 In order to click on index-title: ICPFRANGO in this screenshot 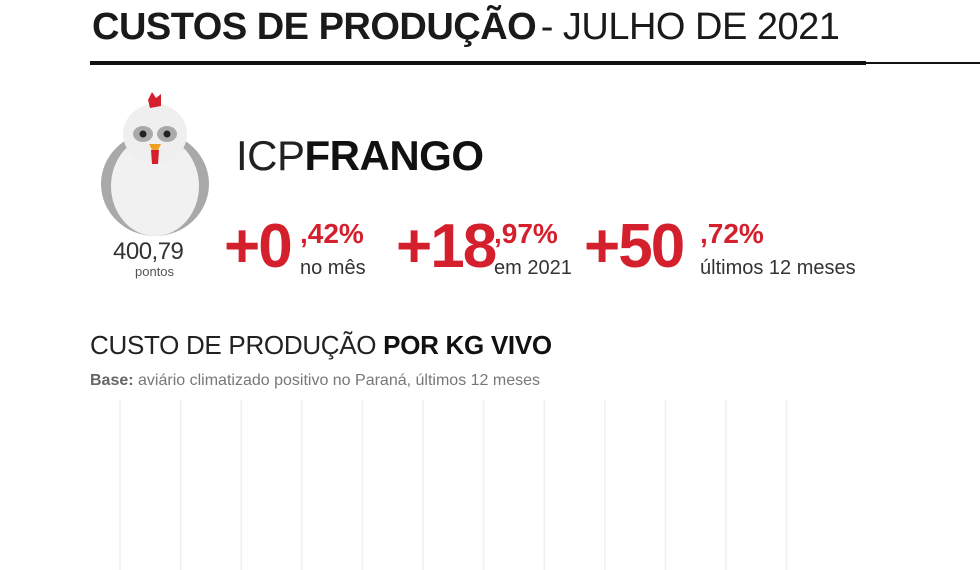, I will do `click(360, 156)`.